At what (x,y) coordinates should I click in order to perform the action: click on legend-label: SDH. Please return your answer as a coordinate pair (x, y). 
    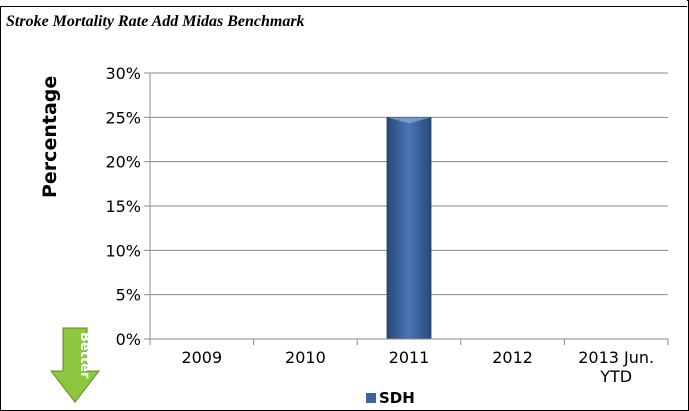
    Looking at the image, I should click on (397, 398).